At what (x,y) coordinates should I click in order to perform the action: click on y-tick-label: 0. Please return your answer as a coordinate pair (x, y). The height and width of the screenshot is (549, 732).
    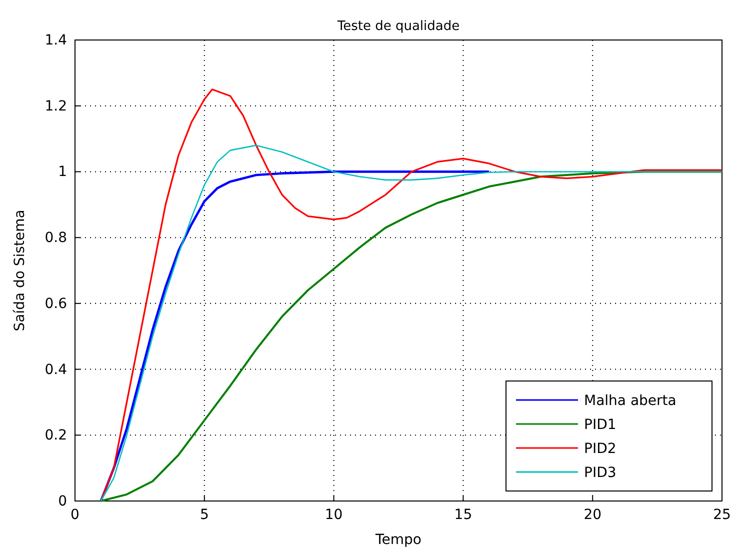
    Looking at the image, I should click on (62, 501).